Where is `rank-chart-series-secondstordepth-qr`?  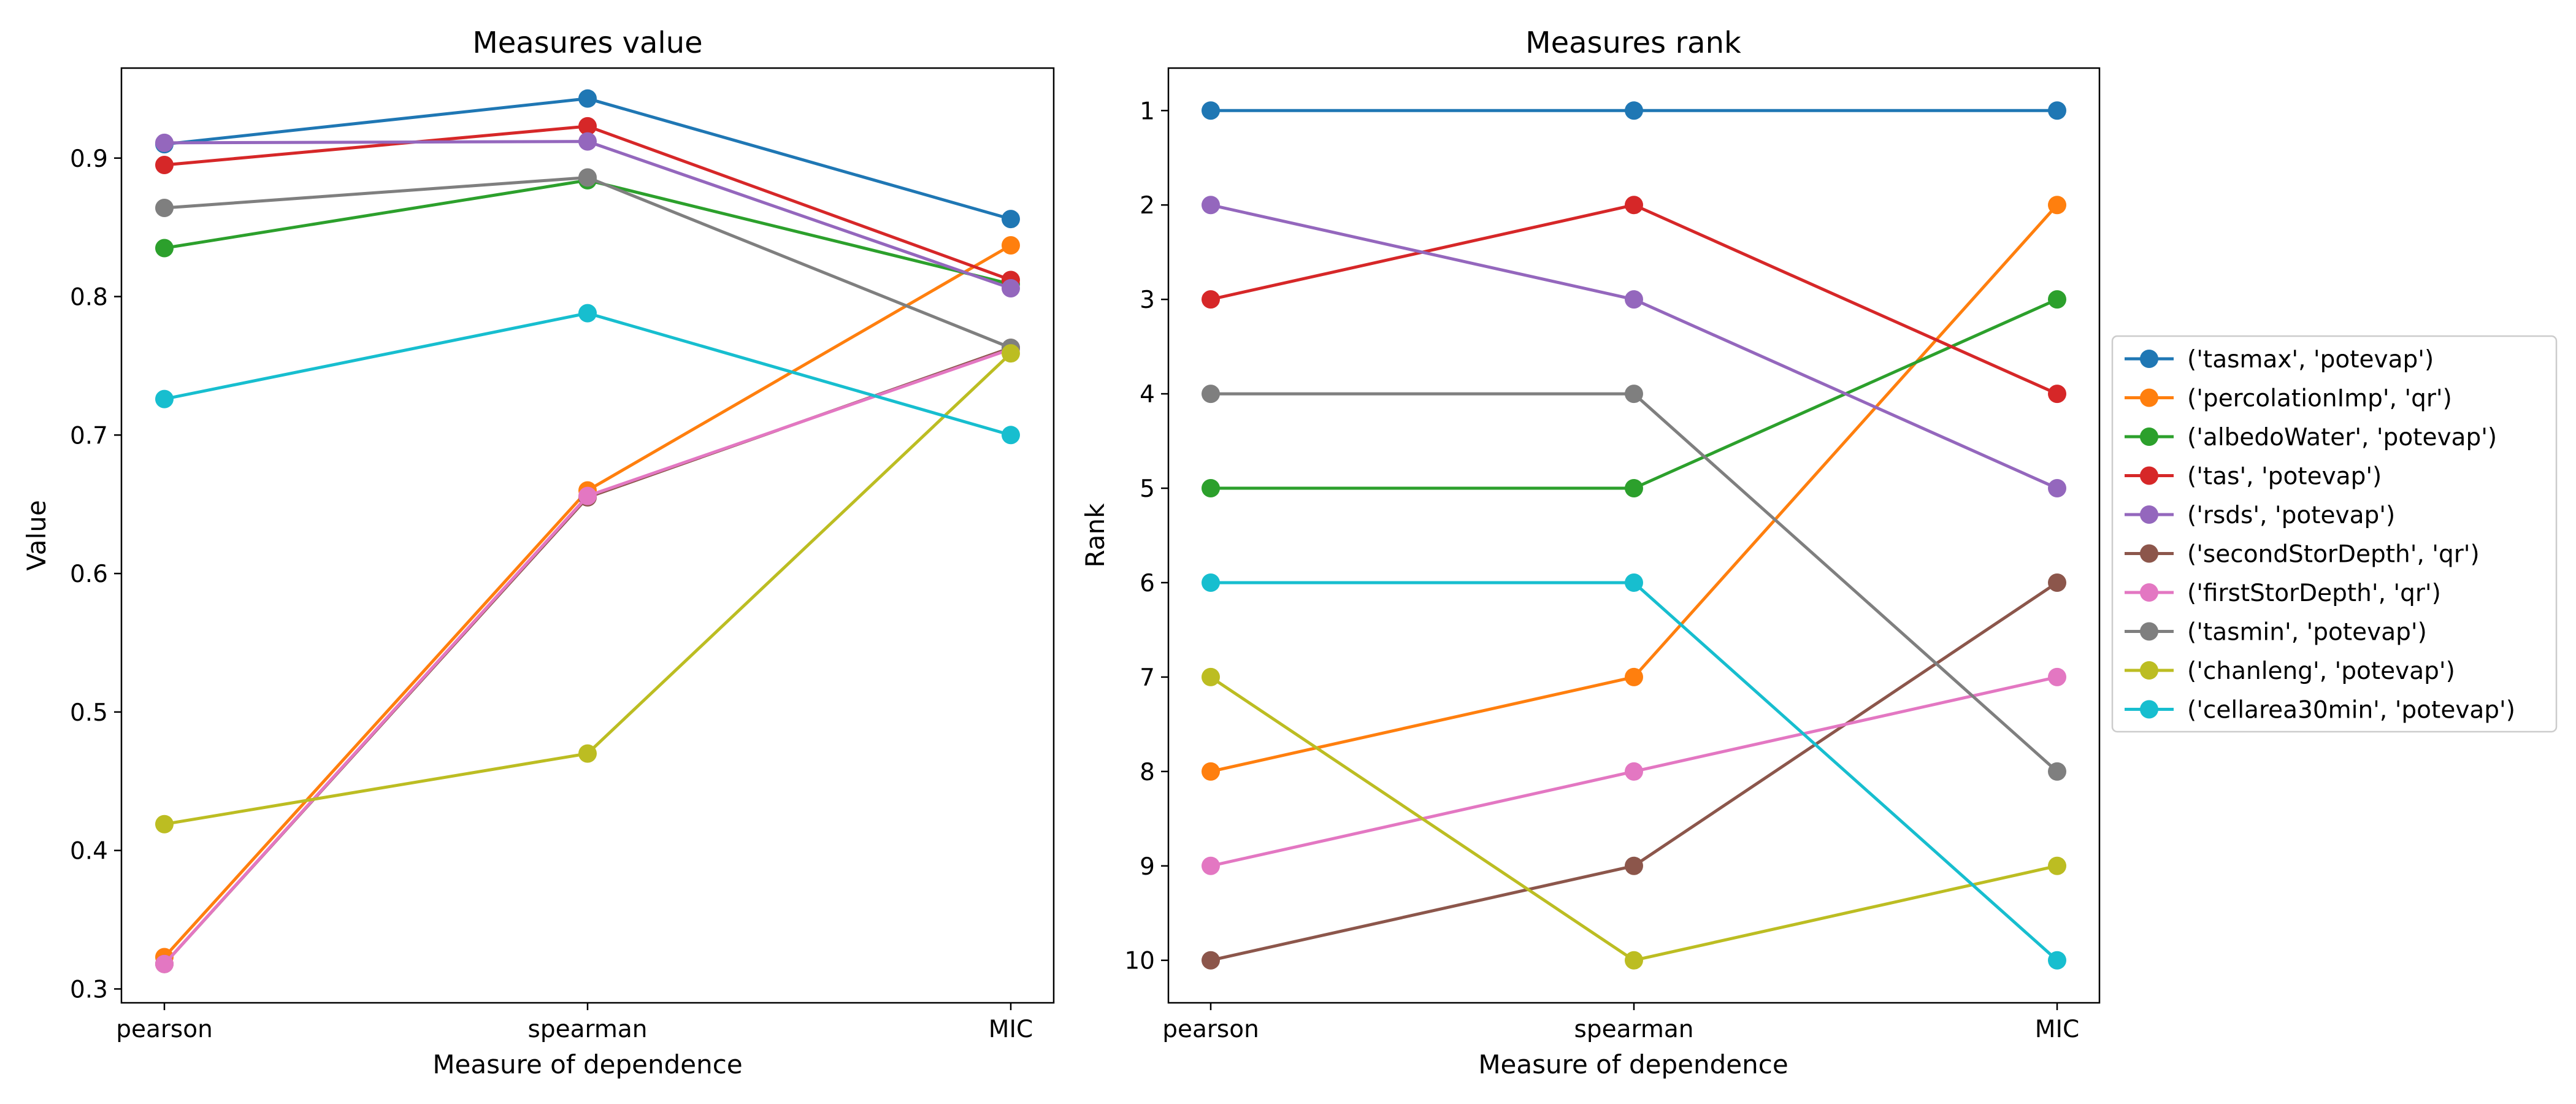 rank-chart-series-secondstordepth-qr is located at coordinates (1634, 771).